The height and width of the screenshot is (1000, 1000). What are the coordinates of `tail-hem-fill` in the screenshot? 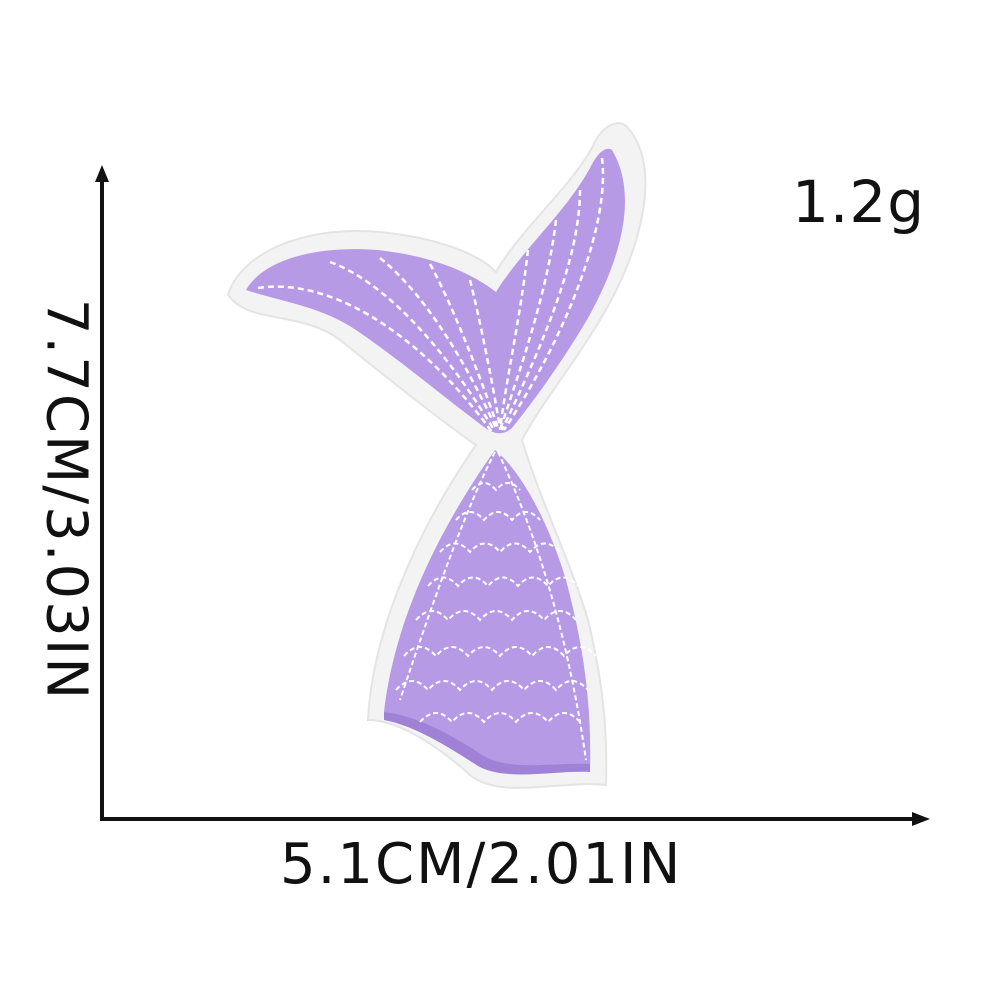 It's located at (487, 743).